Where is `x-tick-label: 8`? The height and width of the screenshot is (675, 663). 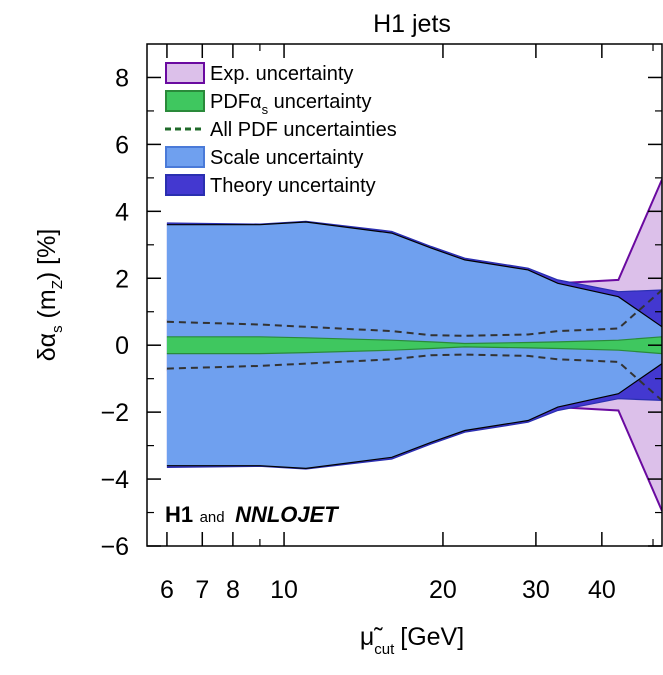
x-tick-label: 8 is located at coordinates (233, 590).